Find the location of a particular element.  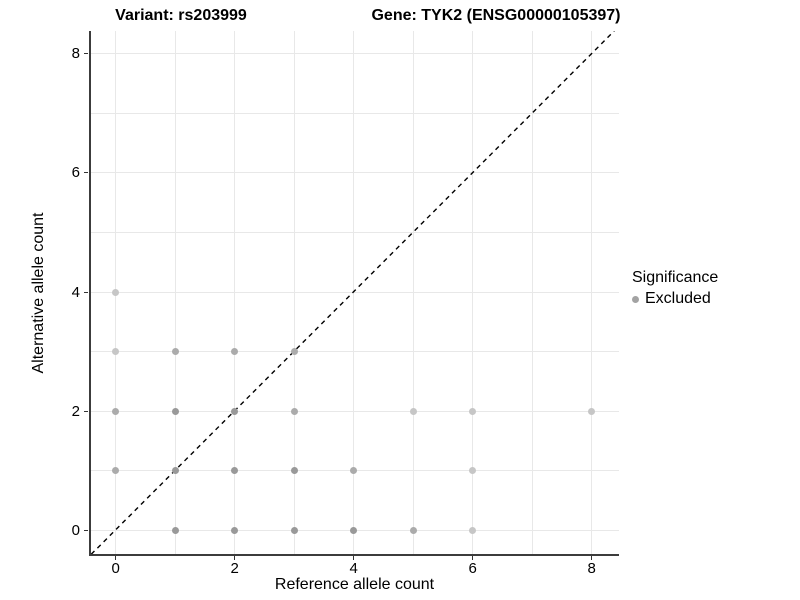

legend-item-excluded: Excluded is located at coordinates (674, 299).